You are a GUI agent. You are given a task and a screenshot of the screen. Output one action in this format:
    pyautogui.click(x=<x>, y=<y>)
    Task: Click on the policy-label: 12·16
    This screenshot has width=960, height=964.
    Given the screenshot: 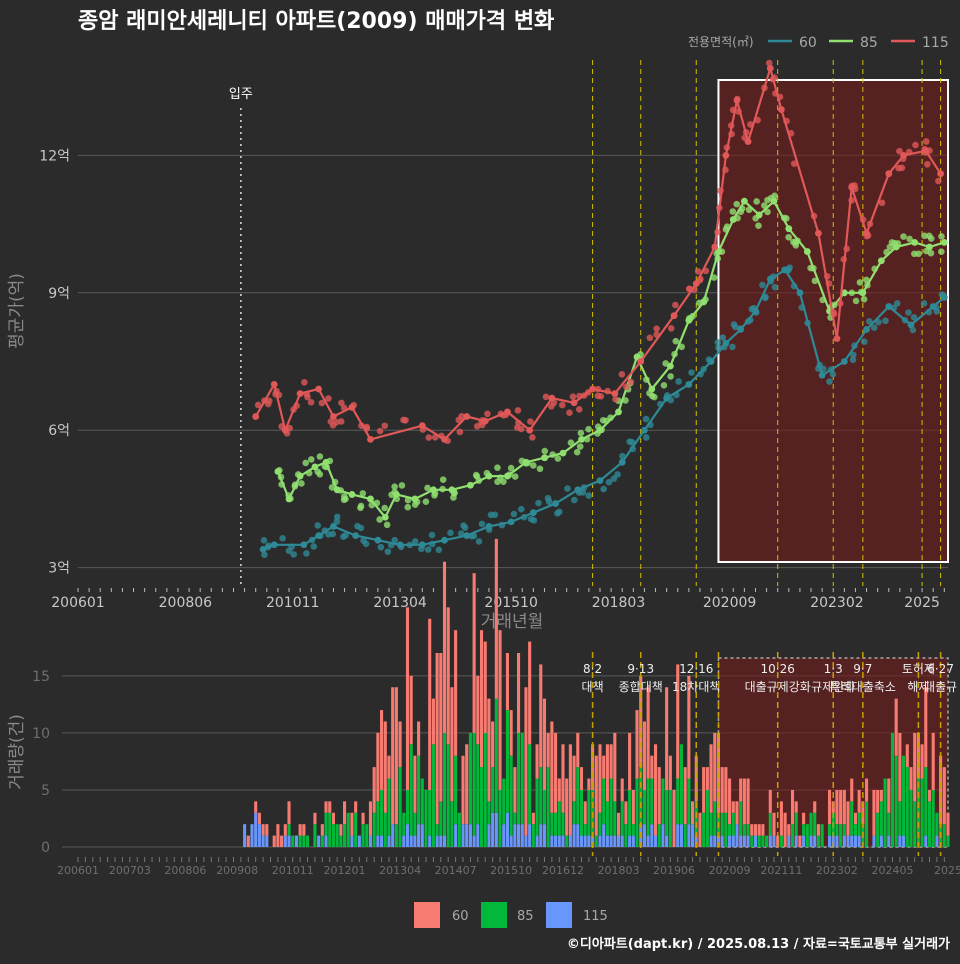 What is the action you would take?
    pyautogui.click(x=696, y=669)
    